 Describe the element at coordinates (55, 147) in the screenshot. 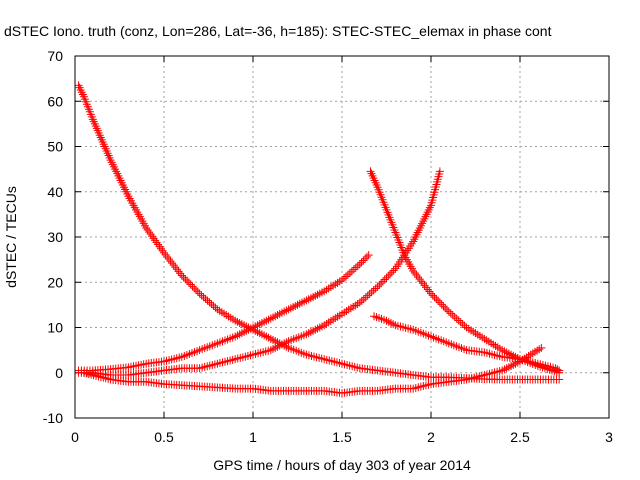

I see `y-tick-label: 50` at that location.